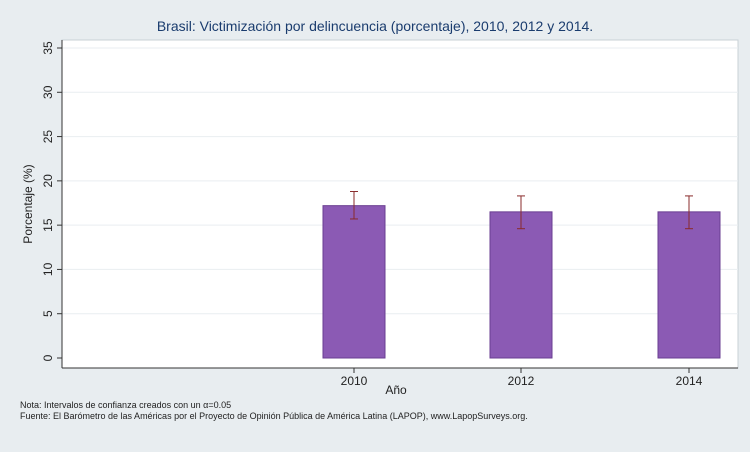 Image resolution: width=750 pixels, height=452 pixels. Describe the element at coordinates (354, 282) in the screenshot. I see `bar-2010` at that location.